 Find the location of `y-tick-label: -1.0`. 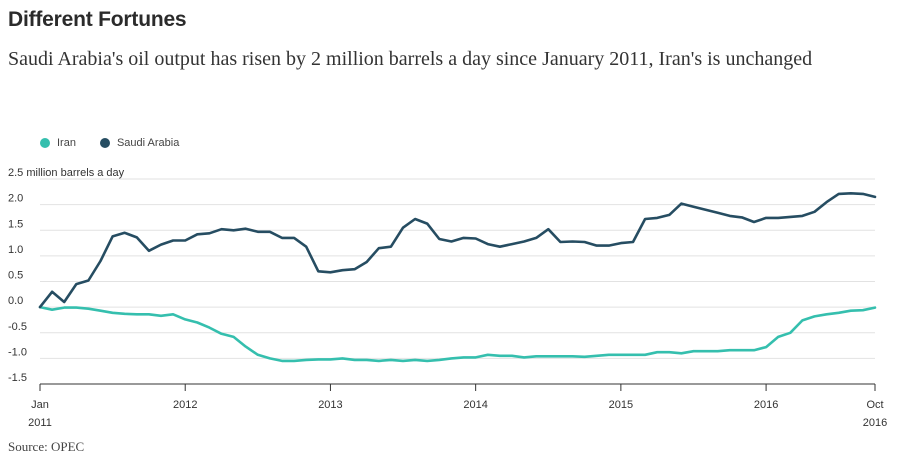

y-tick-label: -1.0 is located at coordinates (17, 352).